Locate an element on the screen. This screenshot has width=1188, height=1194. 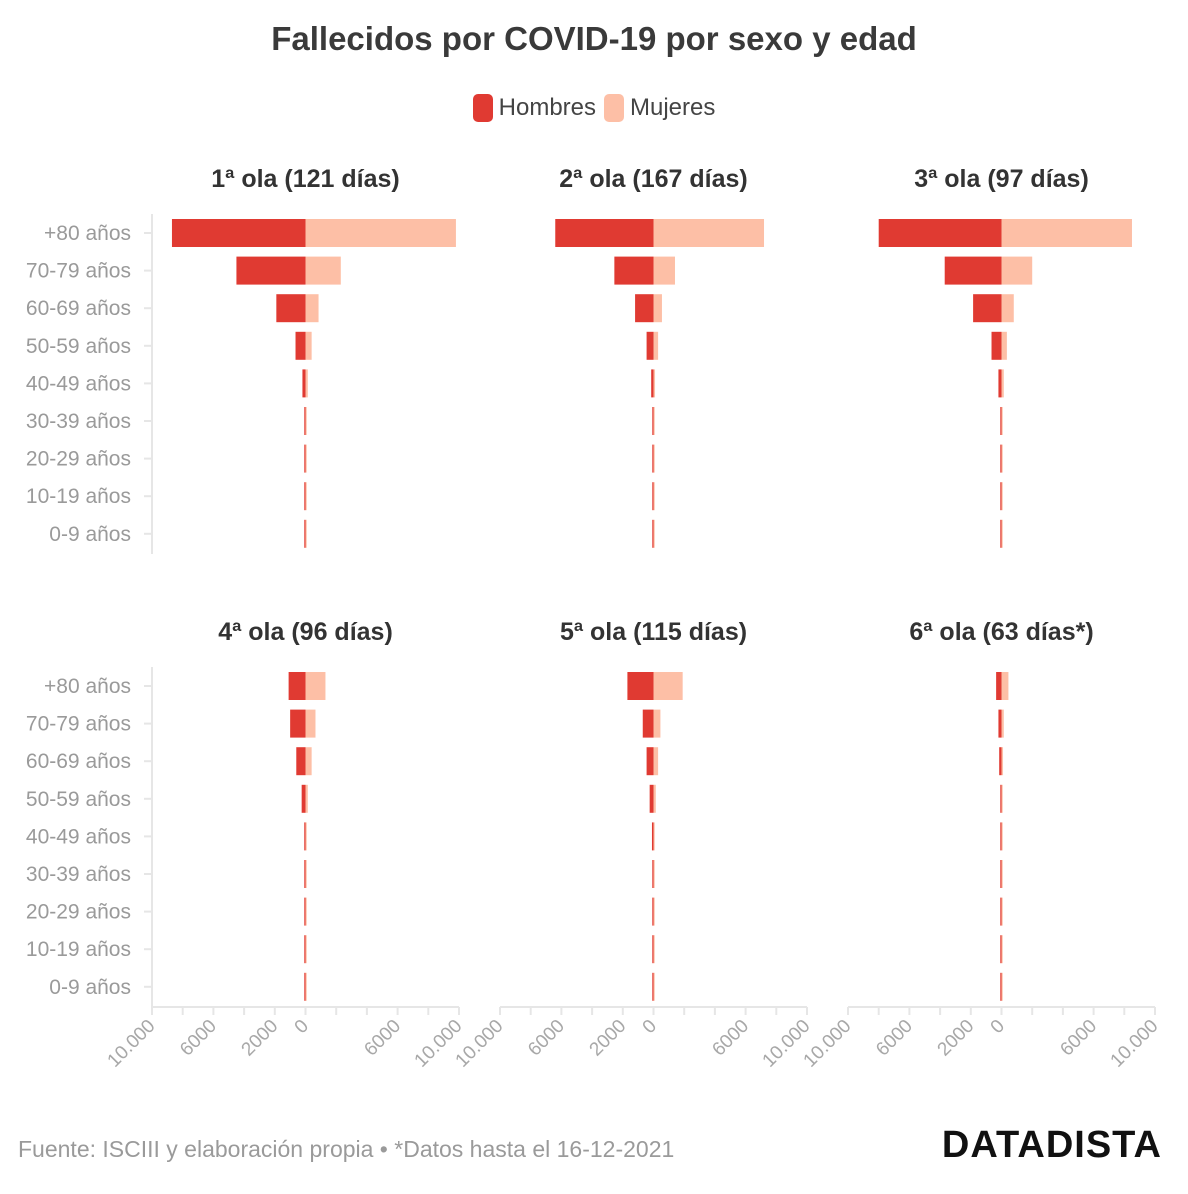
age-label-80-a-os: +80 años is located at coordinates (87, 233).